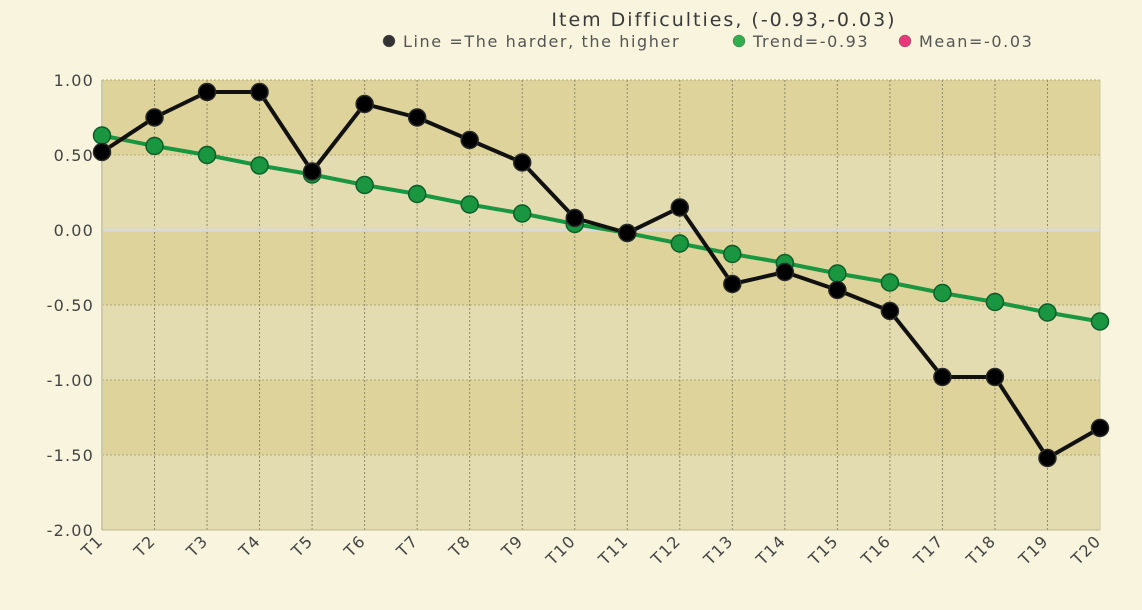 The height and width of the screenshot is (610, 1142). Describe the element at coordinates (70, 380) in the screenshot. I see `y-tick-label: -1.00` at that location.